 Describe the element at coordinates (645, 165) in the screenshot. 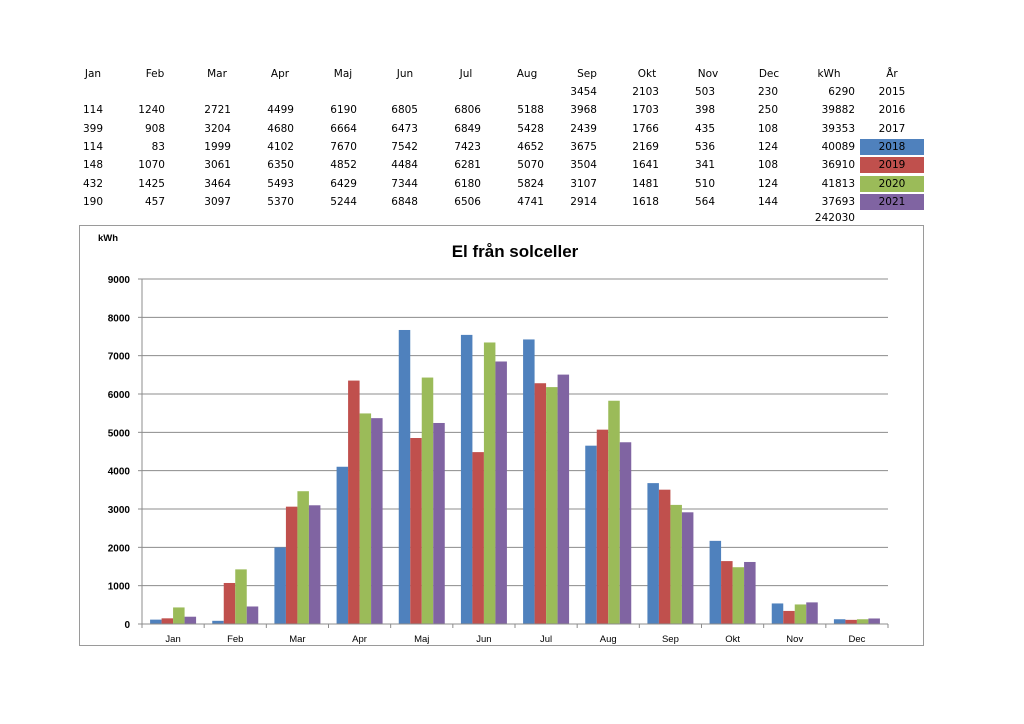

I see `table-cell: 1641` at that location.